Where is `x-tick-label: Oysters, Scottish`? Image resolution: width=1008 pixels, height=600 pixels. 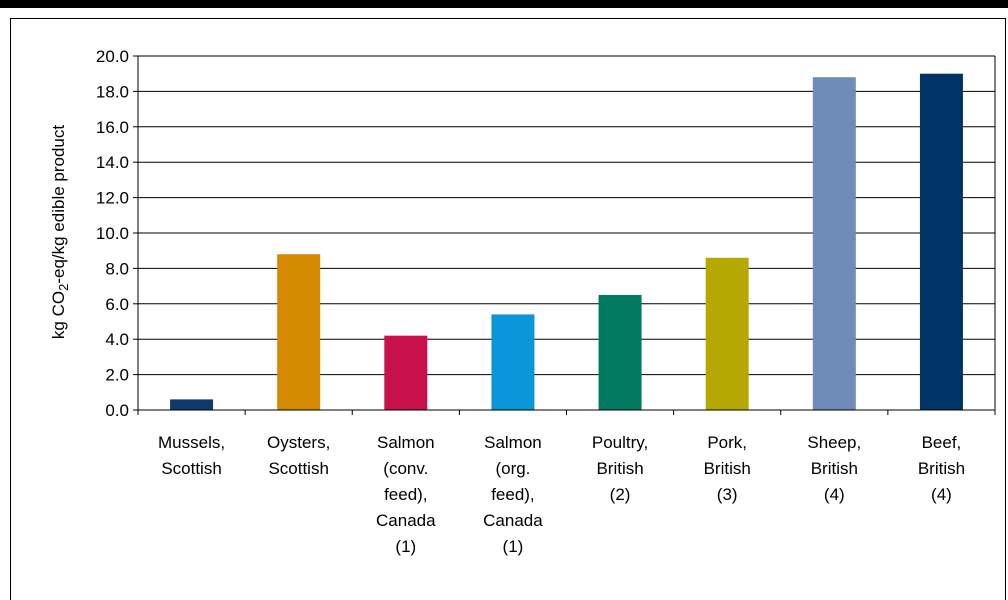
x-tick-label: Oysters, Scottish is located at coordinates (298, 455).